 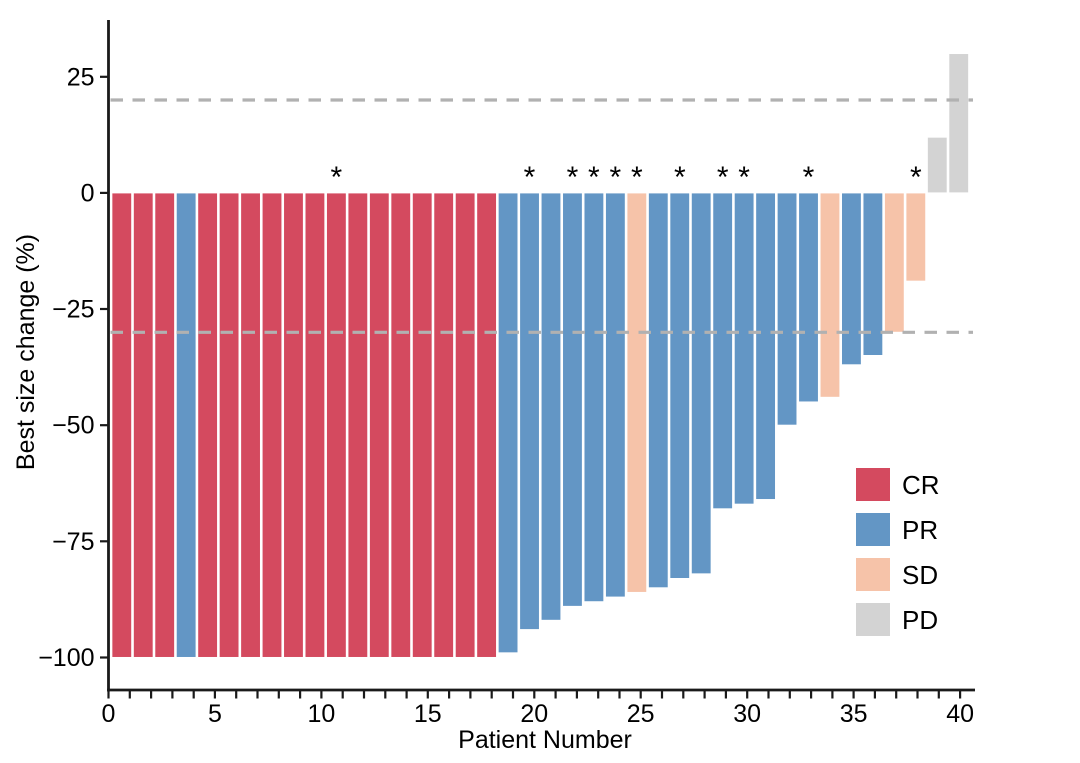 What do you see at coordinates (530, 177) in the screenshot?
I see `significance-asterisk-patient-20: *` at bounding box center [530, 177].